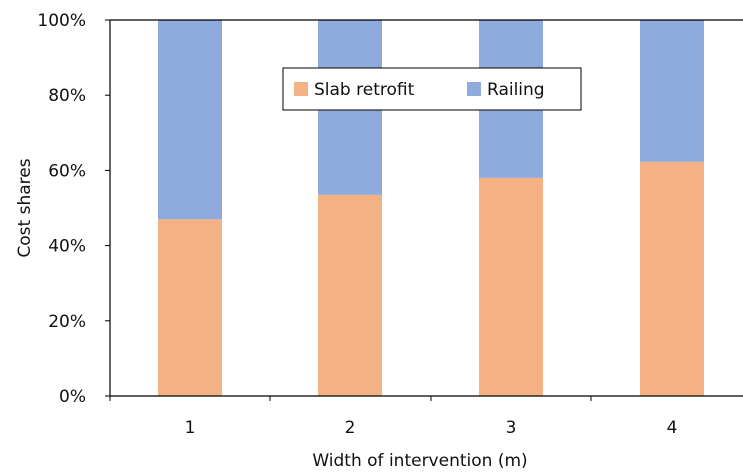 Image resolution: width=743 pixels, height=472 pixels. Describe the element at coordinates (67, 96) in the screenshot. I see `y-tick-label: 80%` at that location.